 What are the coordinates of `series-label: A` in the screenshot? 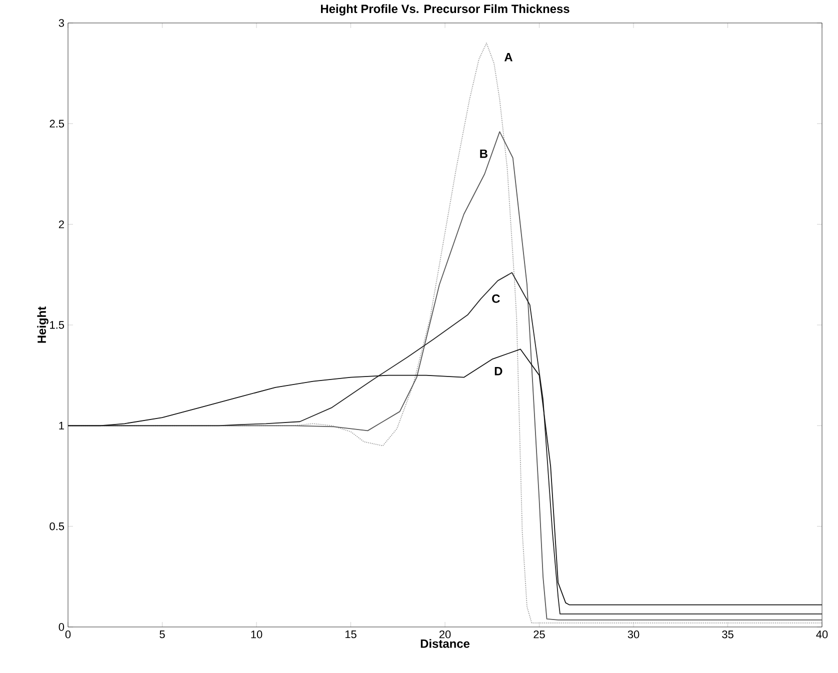 It's located at (508, 57).